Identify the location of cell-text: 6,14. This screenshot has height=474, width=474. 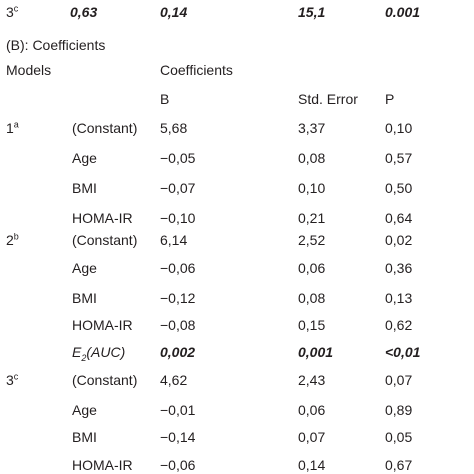
(174, 240).